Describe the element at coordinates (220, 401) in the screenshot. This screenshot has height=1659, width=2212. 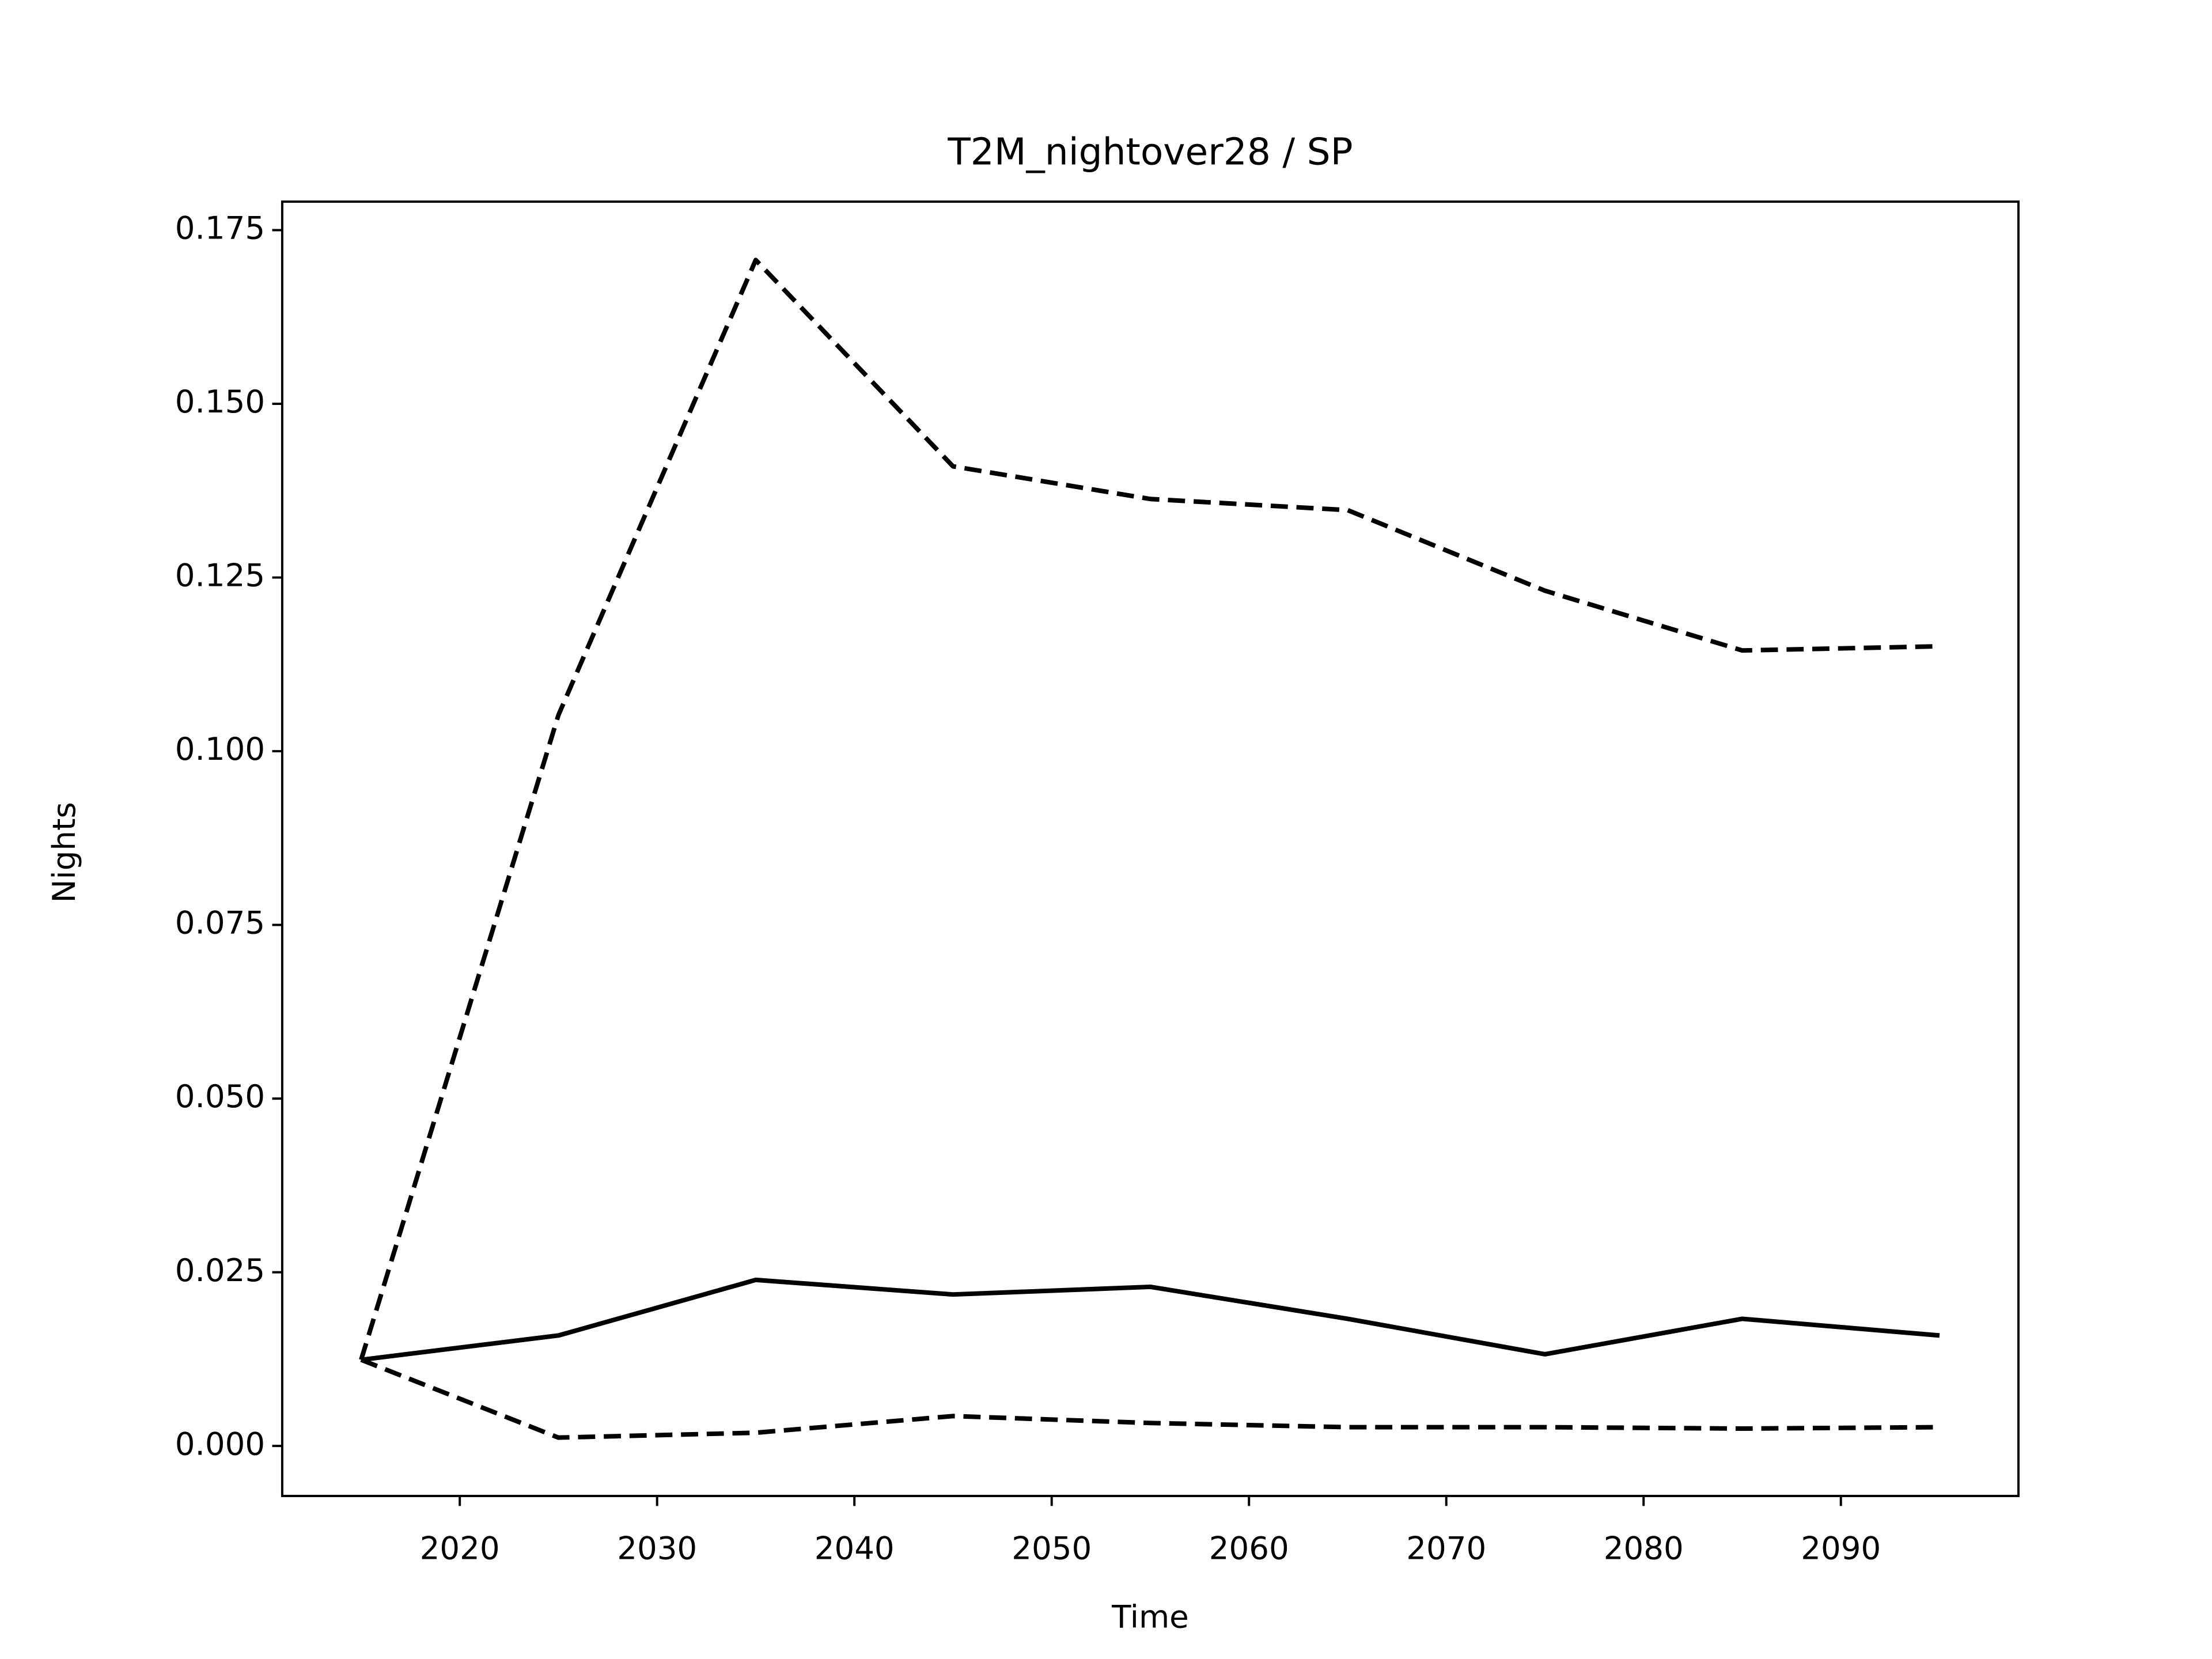
I see `y-tick-label: 0.150` at that location.